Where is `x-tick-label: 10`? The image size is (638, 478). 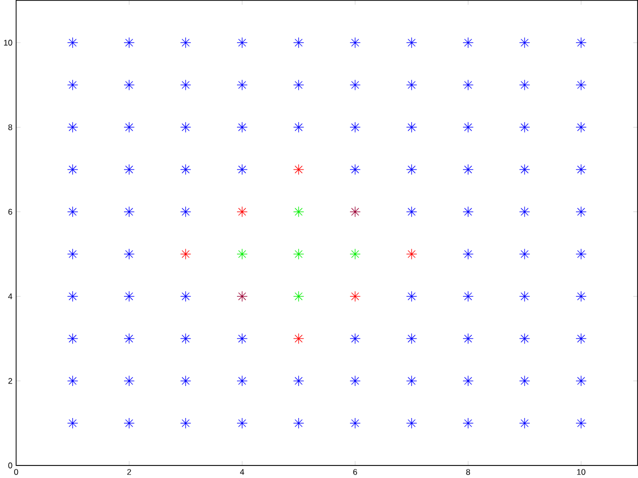 x-tick-label: 10 is located at coordinates (581, 471).